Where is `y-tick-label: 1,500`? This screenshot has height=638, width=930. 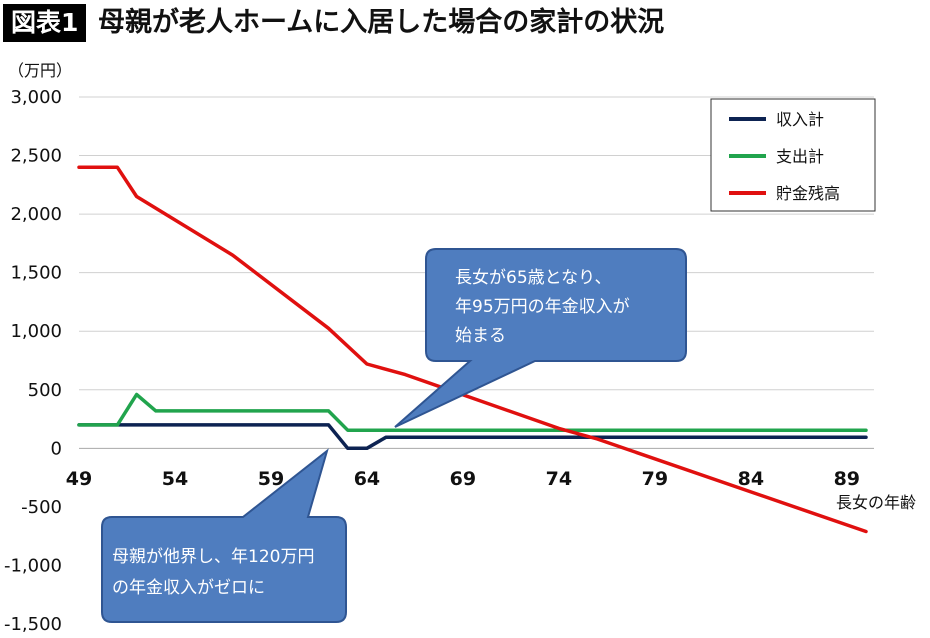 y-tick-label: 1,500 is located at coordinates (36, 273).